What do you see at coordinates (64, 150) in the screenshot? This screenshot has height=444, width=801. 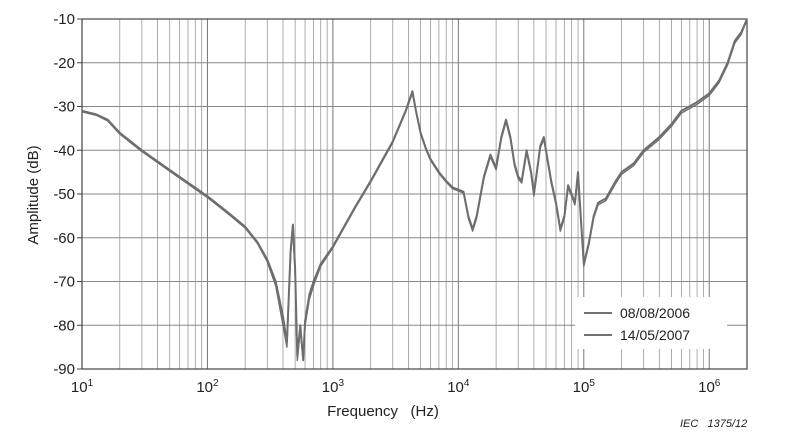 I see `y-tick-label: -40` at bounding box center [64, 150].